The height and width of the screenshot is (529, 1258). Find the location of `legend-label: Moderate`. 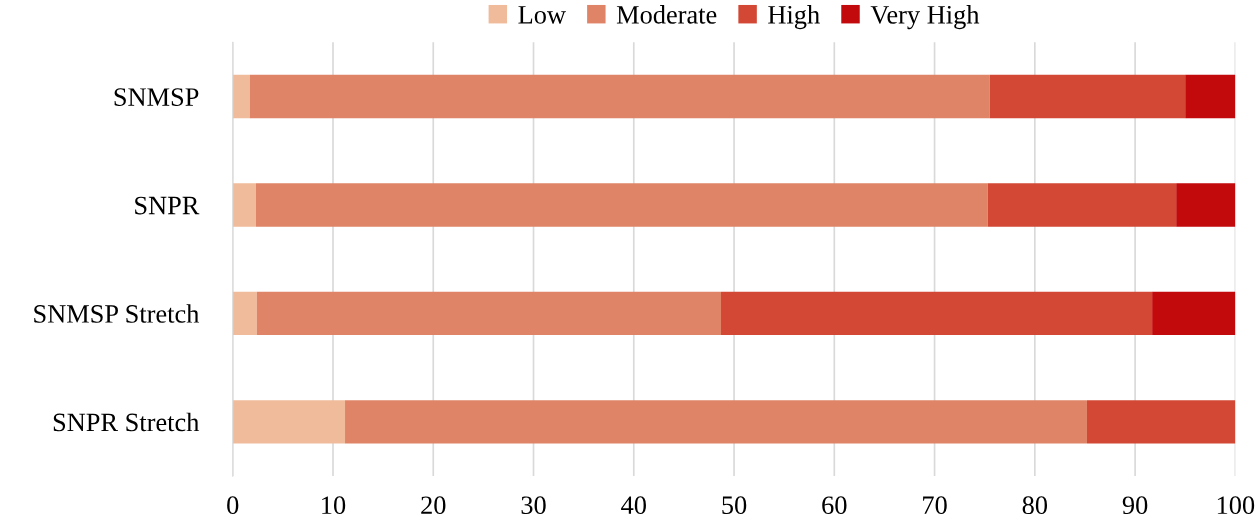

legend-label: Moderate is located at coordinates (666, 14).